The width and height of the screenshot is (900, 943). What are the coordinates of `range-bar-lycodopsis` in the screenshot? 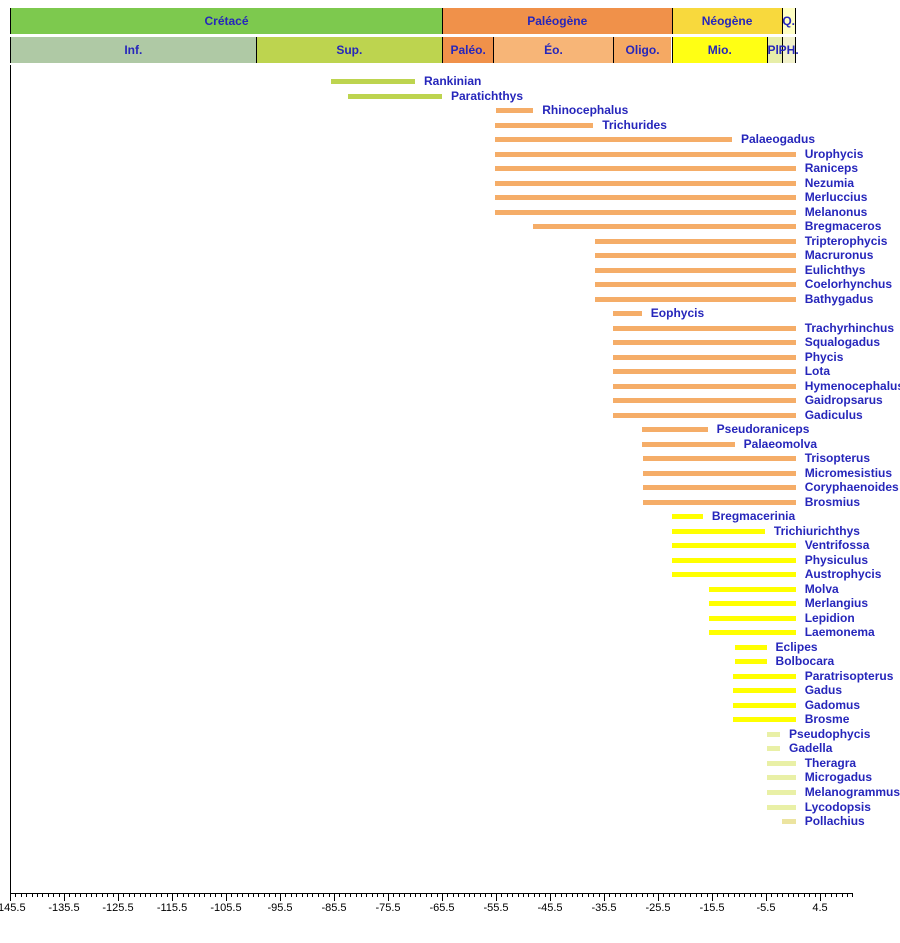 It's located at (781, 807).